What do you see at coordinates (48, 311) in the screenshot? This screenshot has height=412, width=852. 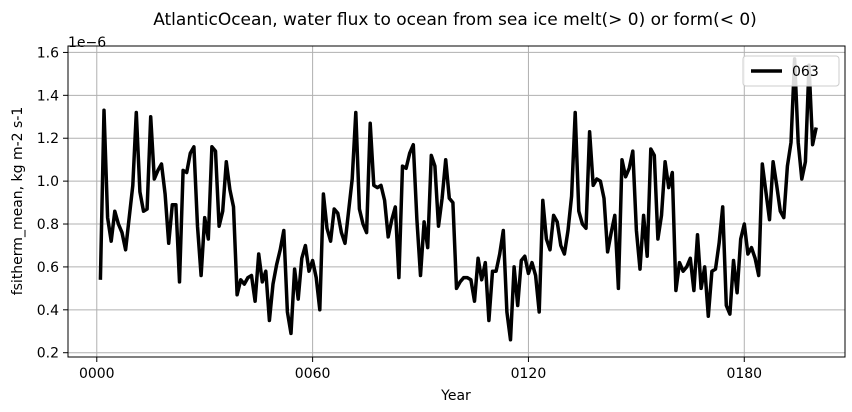 I see `y-tick-label: 0.4` at bounding box center [48, 311].